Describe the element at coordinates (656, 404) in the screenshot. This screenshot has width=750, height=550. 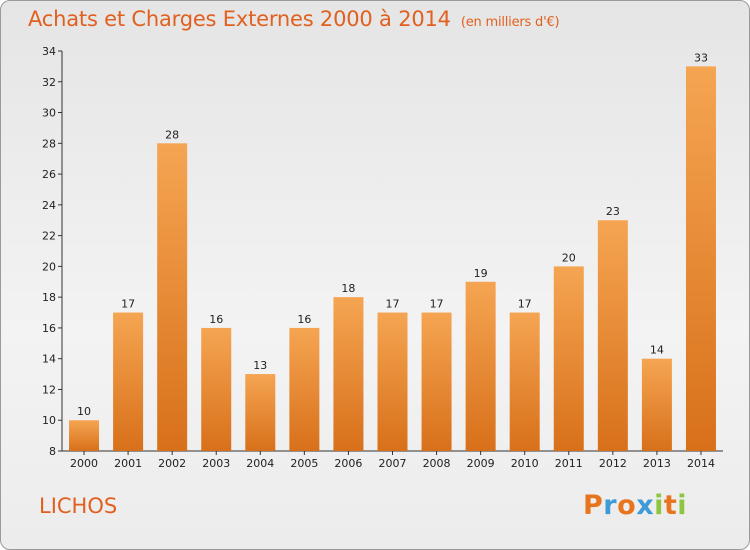
I see `bar-2013` at that location.